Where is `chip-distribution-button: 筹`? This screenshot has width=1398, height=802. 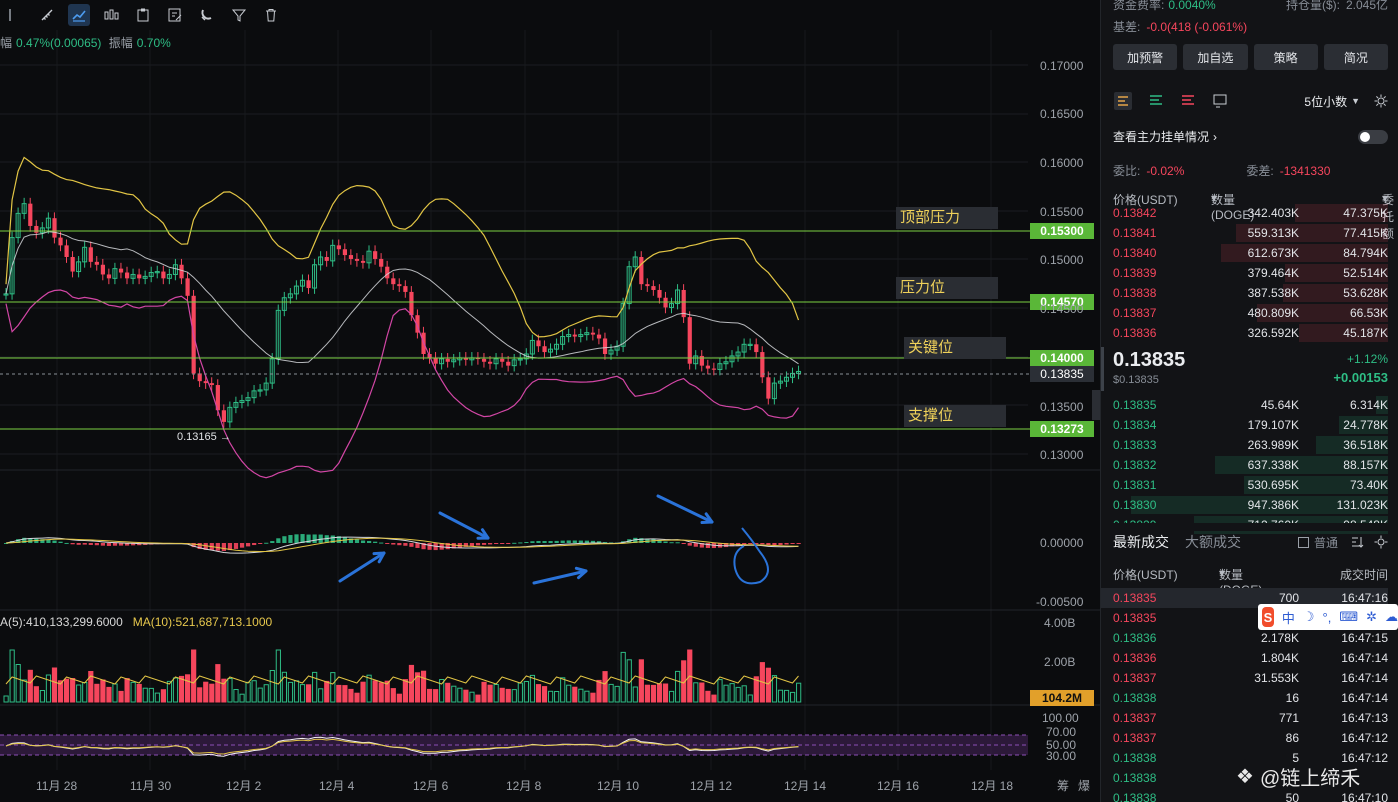
chip-distribution-button: 筹 is located at coordinates (1063, 786).